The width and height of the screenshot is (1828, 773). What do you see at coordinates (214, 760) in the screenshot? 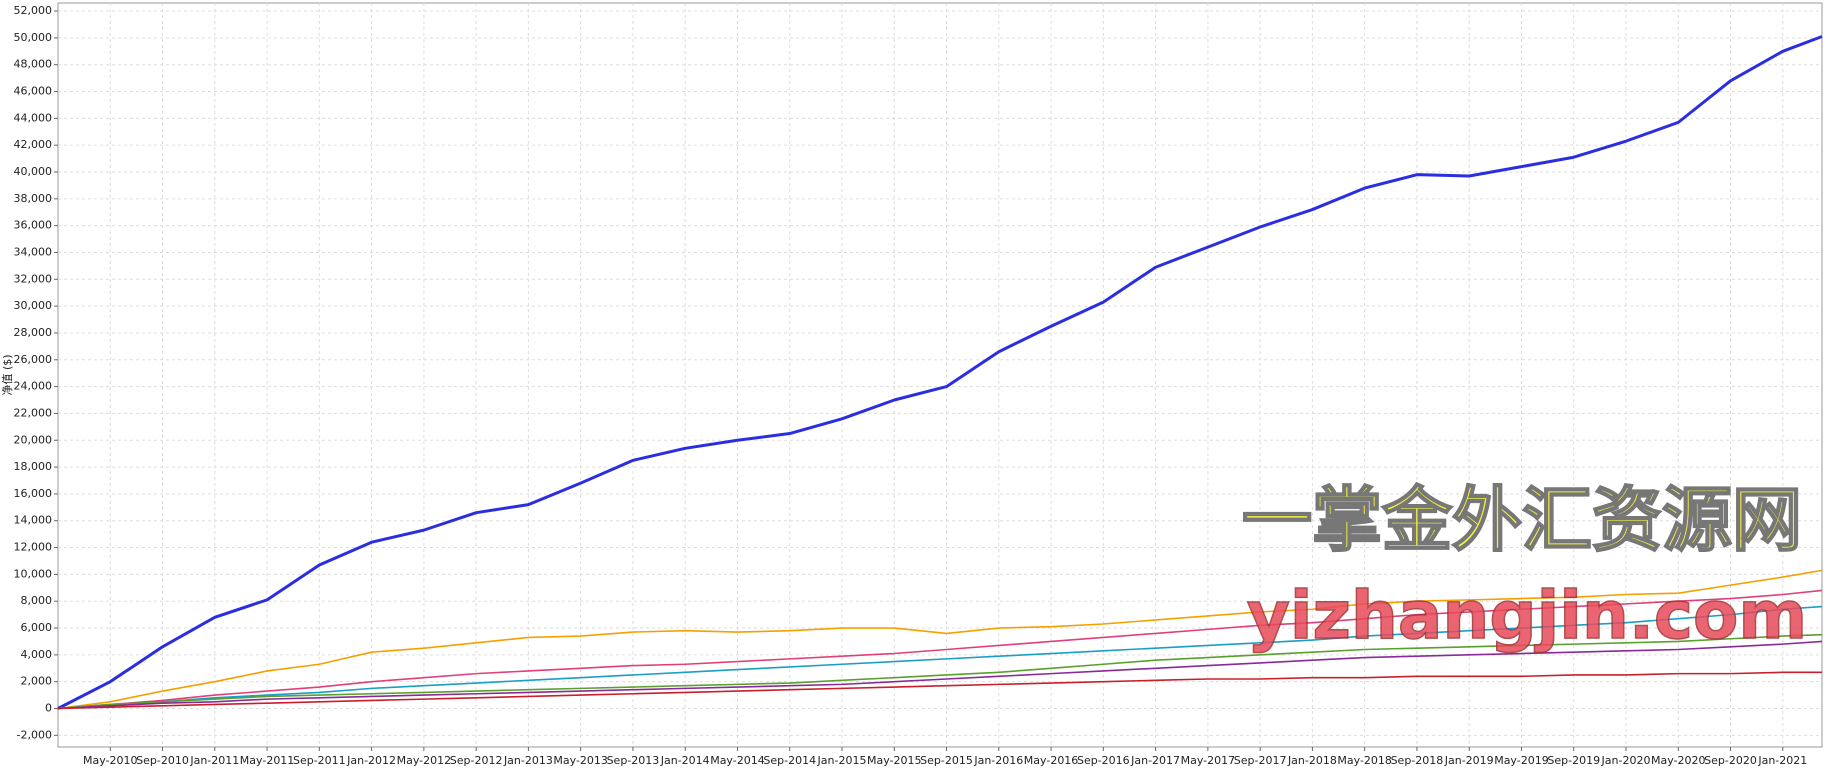
I see `x-tick-label: Jan-2011` at bounding box center [214, 760].